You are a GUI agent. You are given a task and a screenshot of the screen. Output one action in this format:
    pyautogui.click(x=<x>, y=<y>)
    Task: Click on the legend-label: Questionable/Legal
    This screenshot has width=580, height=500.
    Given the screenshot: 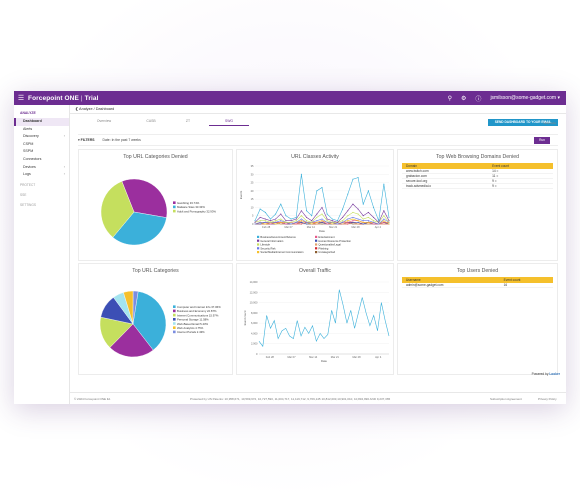 What is the action you would take?
    pyautogui.click(x=329, y=245)
    